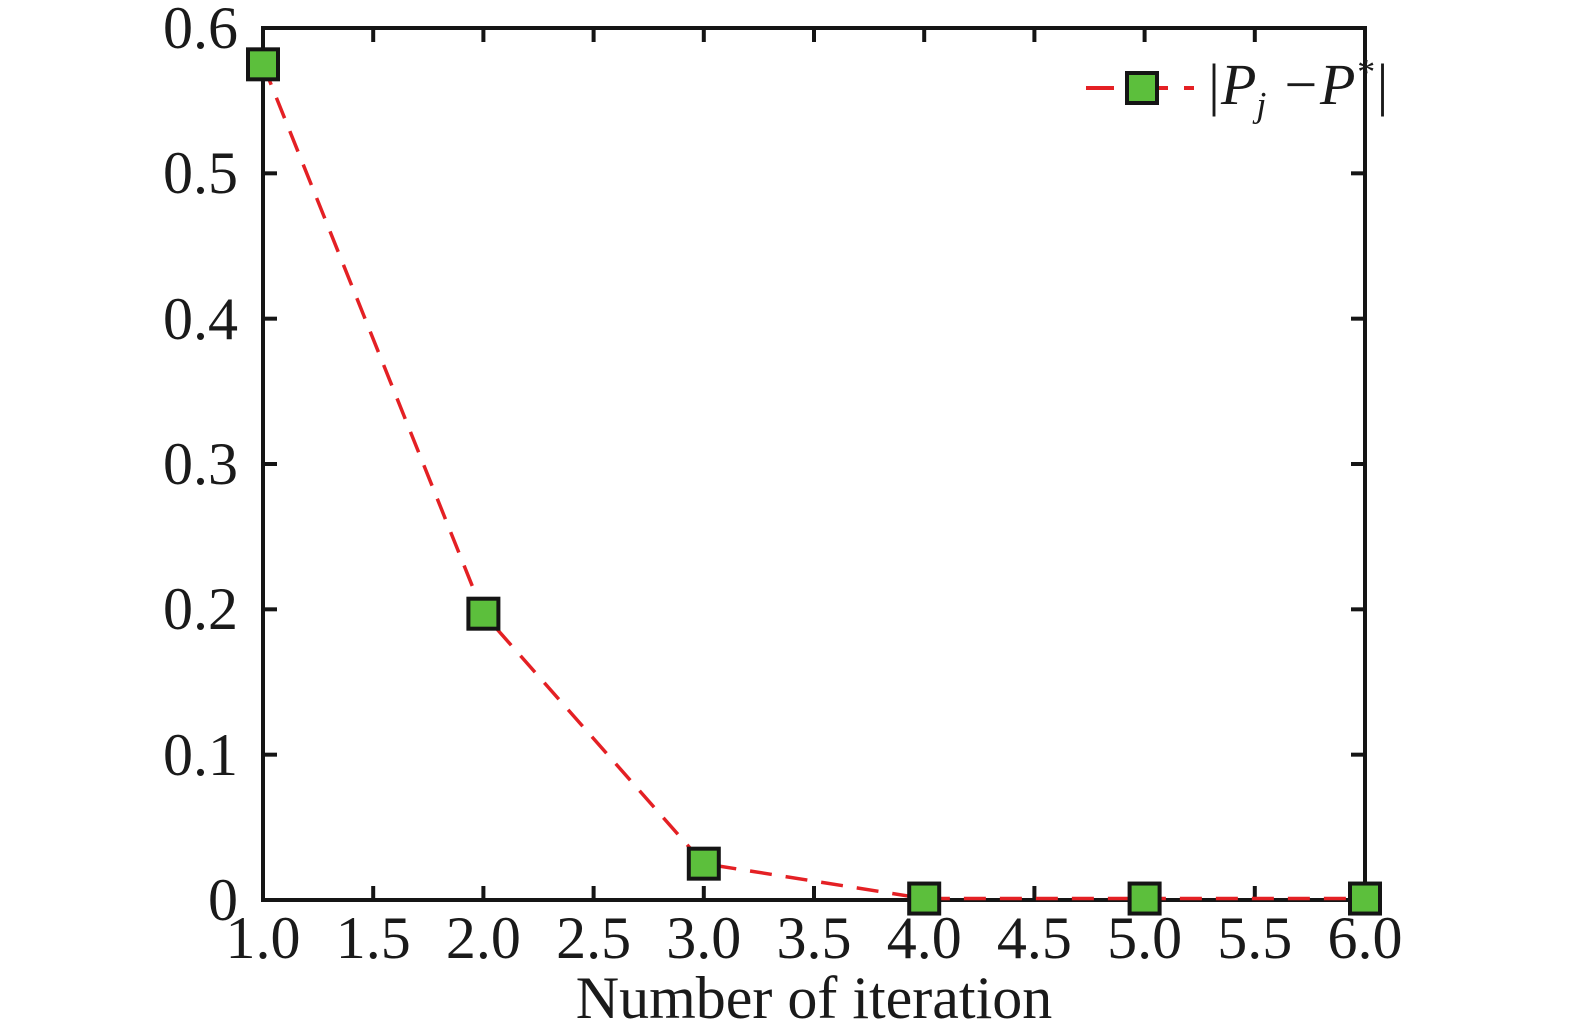 This screenshot has height=1033, width=1575. I want to click on x-axis-title: Number of iteration, so click(814, 998).